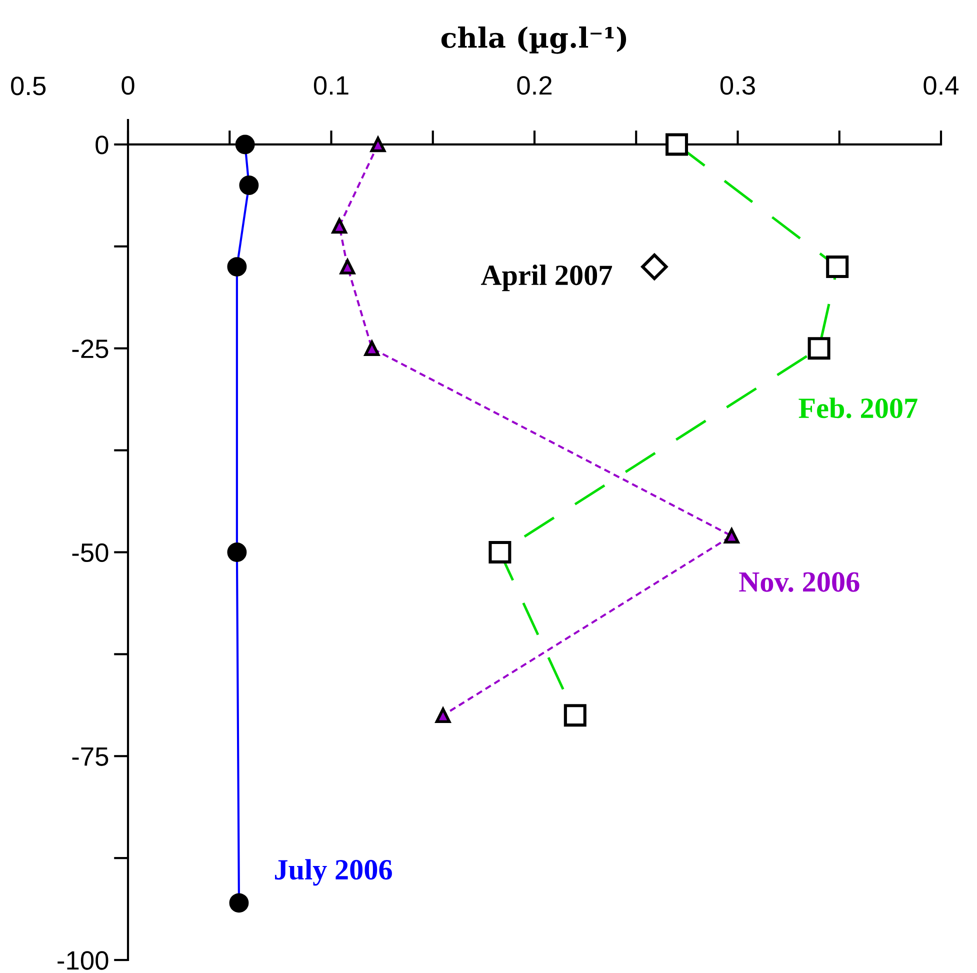 The width and height of the screenshot is (977, 973). I want to click on y-tick-label: -75, so click(90, 757).